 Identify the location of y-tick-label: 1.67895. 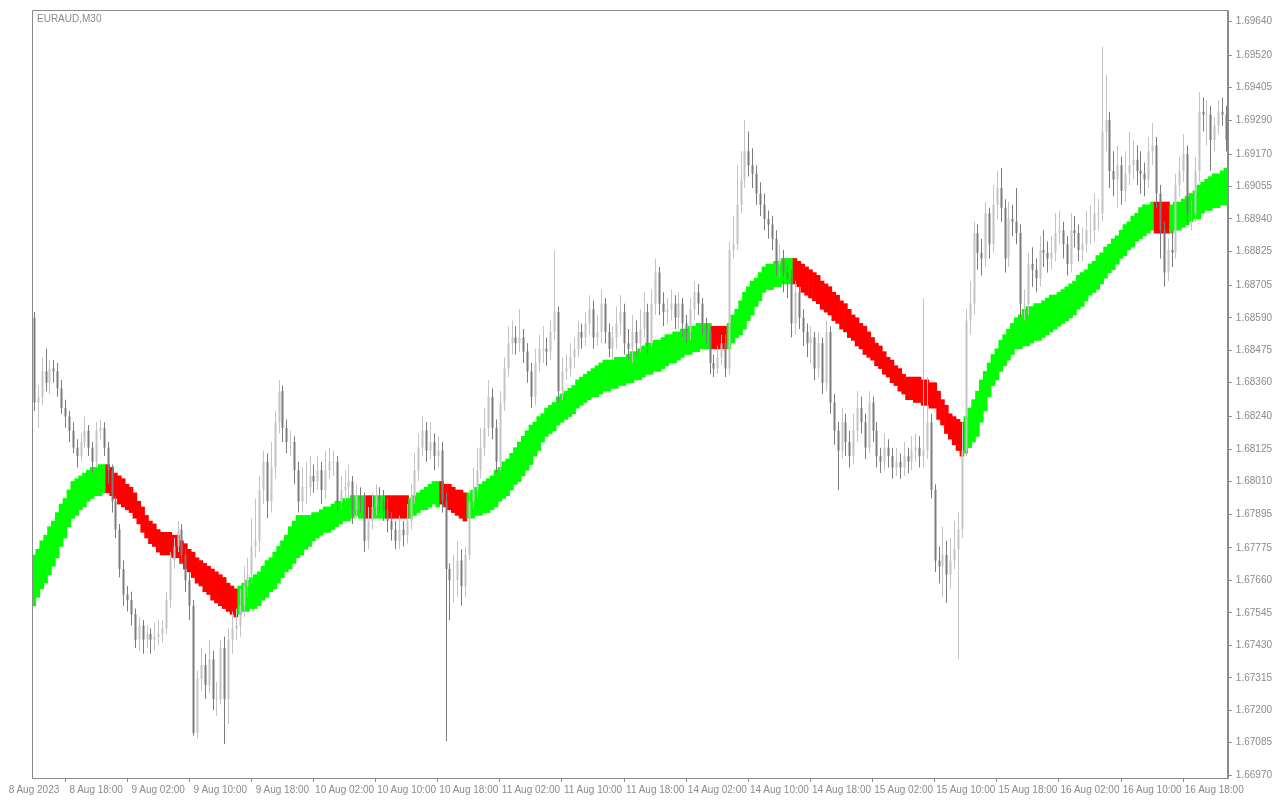
(1254, 513).